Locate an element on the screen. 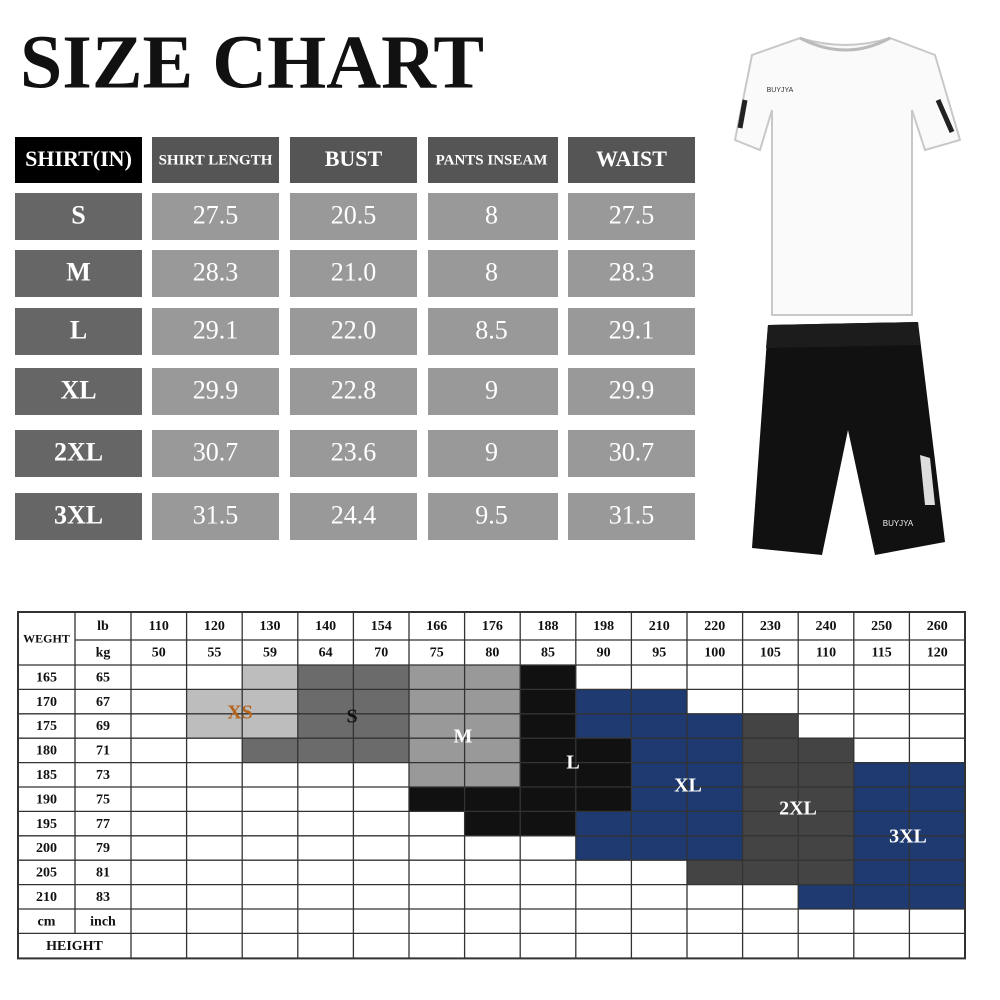 Image resolution: width=1000 pixels, height=1000 pixels. size-region-label: M is located at coordinates (463, 737).